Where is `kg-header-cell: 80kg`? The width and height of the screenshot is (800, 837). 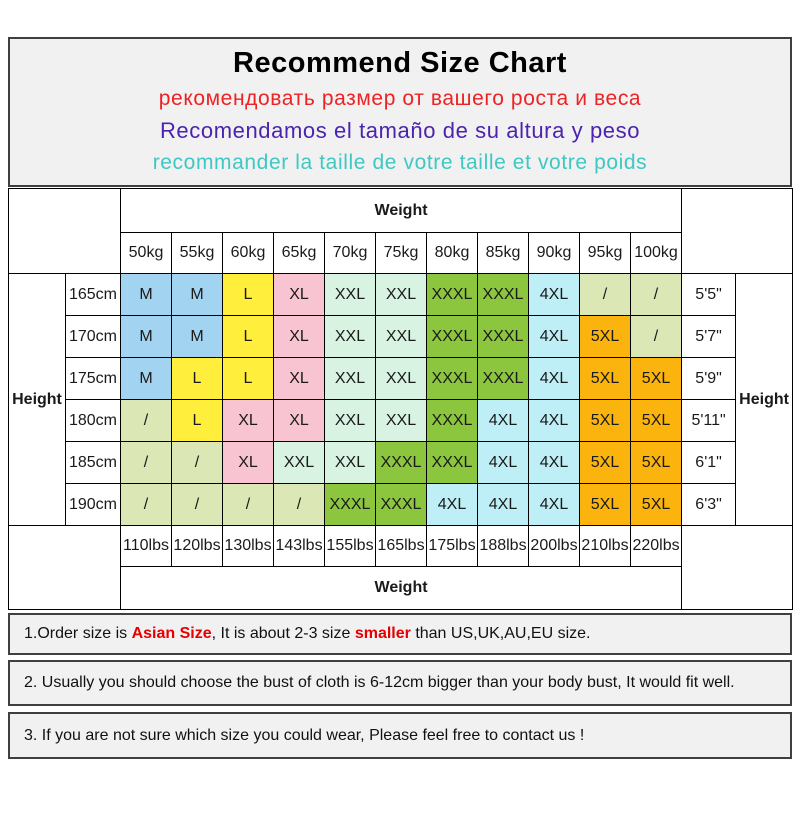
kg-header-cell: 80kg is located at coordinates (452, 253).